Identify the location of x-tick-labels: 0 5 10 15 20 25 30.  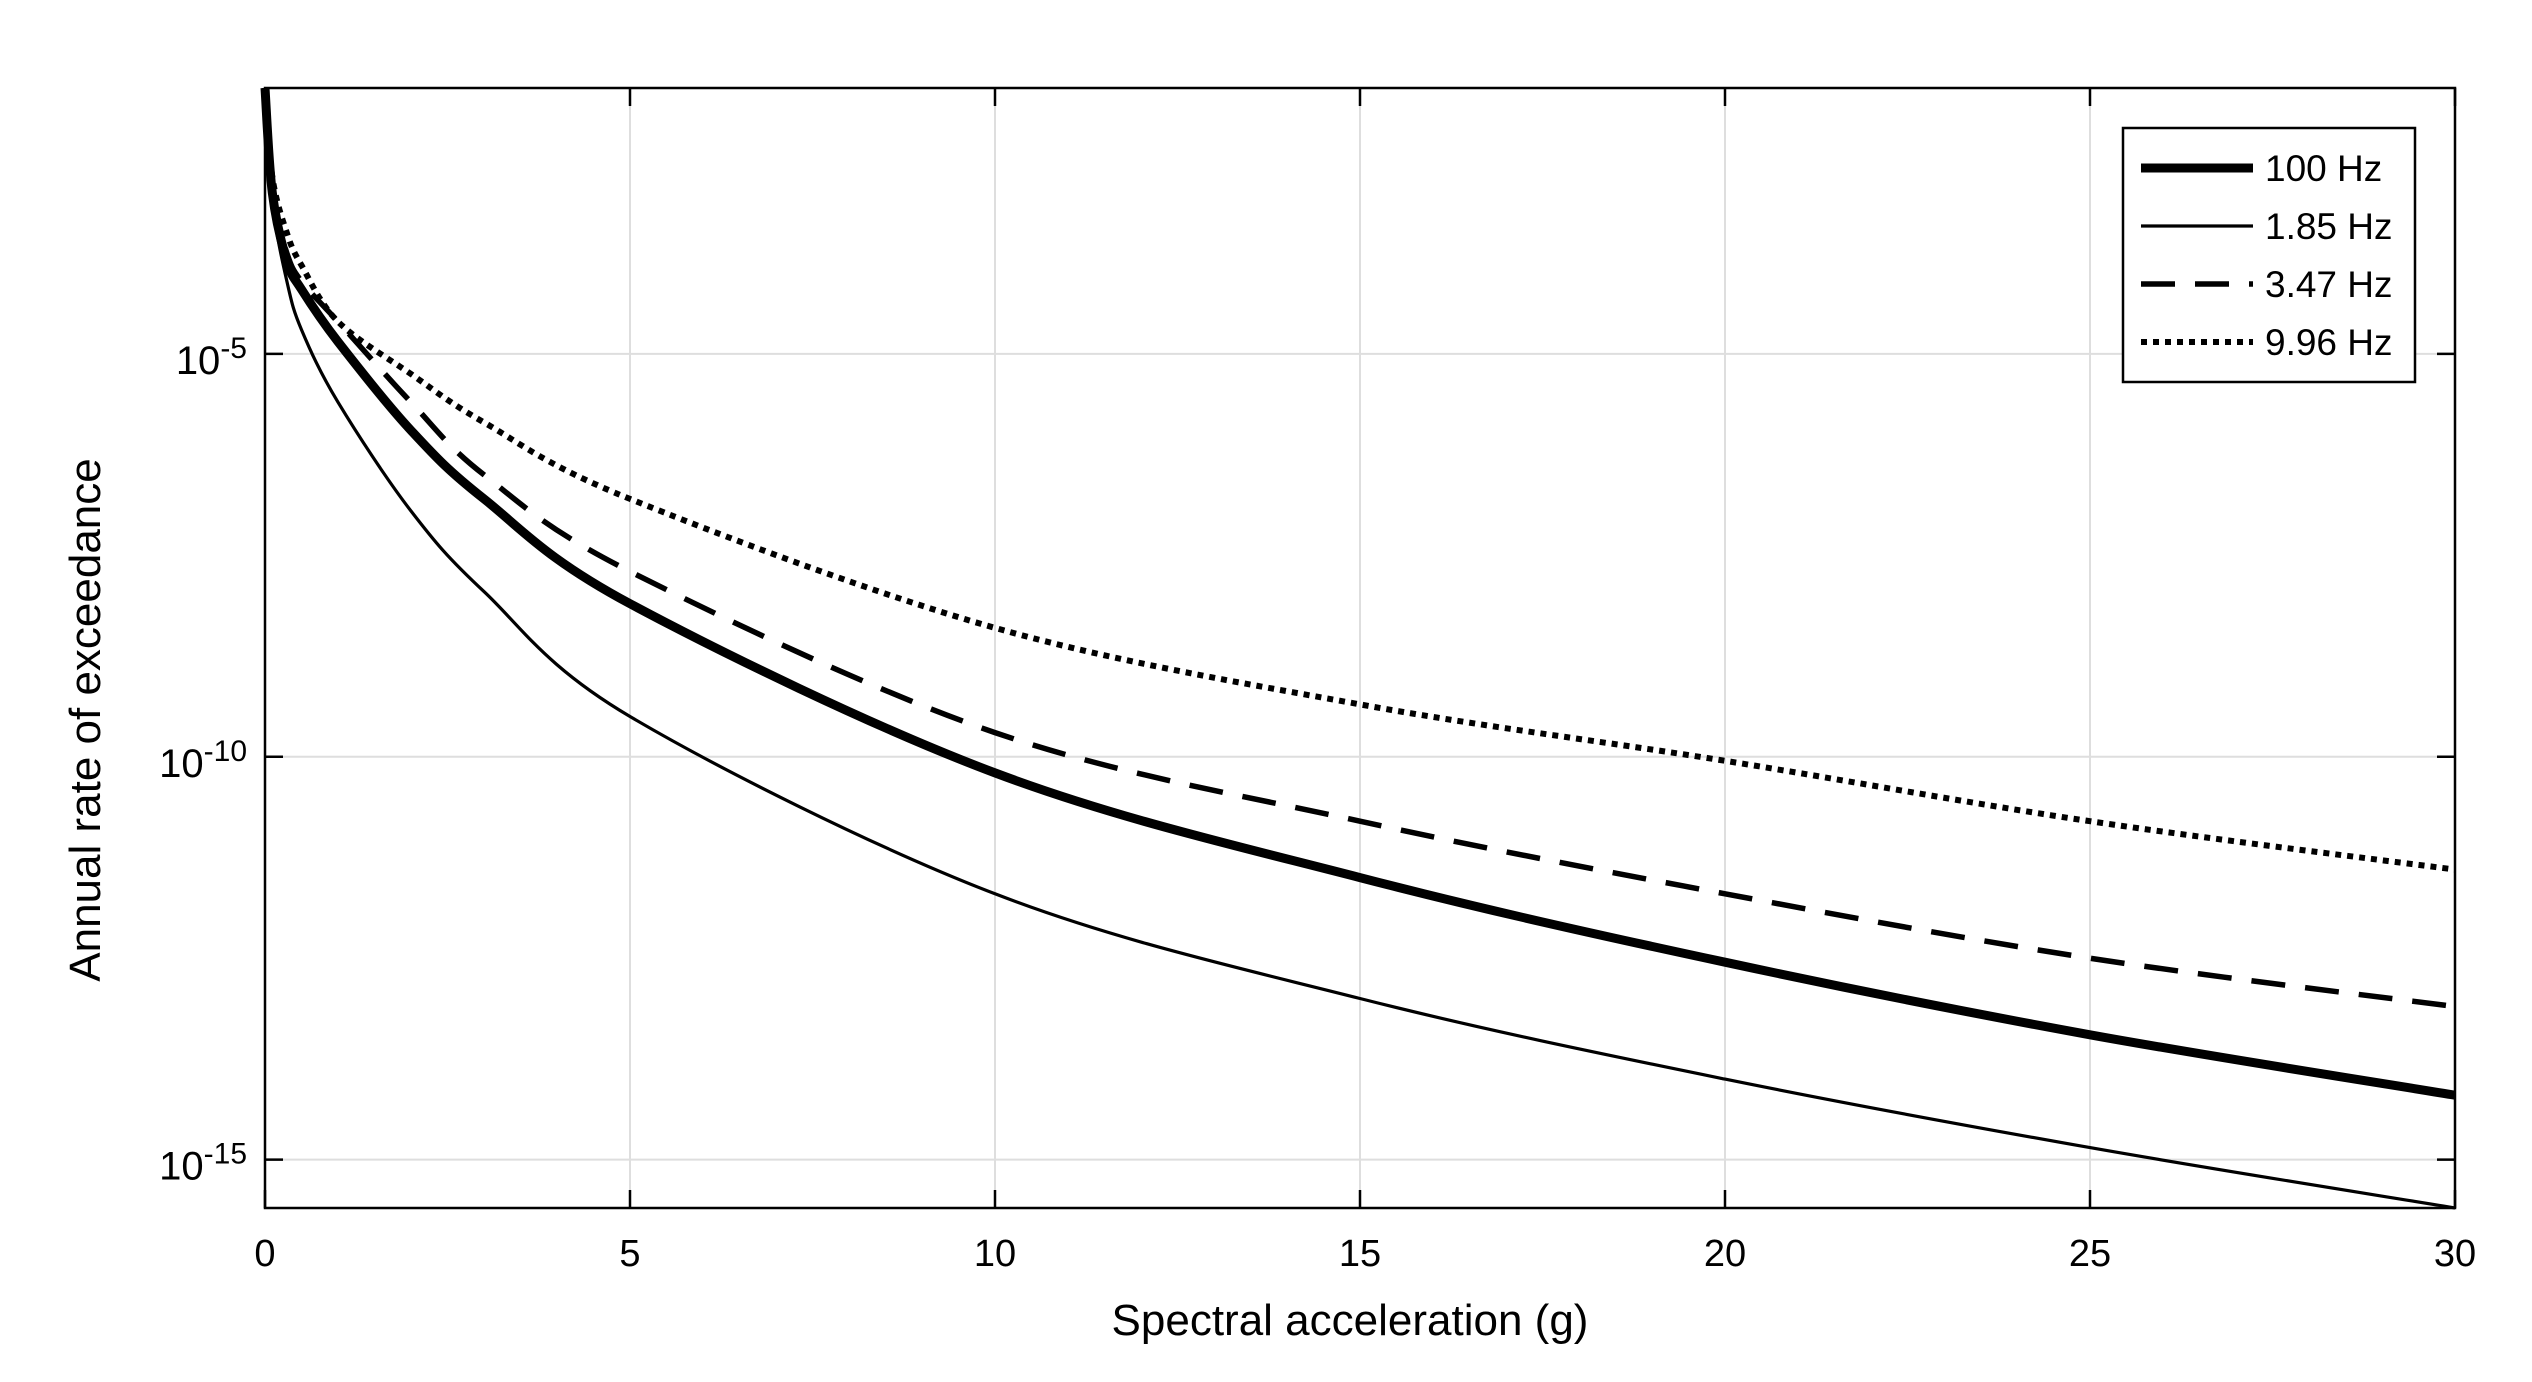
(1365, 1254).